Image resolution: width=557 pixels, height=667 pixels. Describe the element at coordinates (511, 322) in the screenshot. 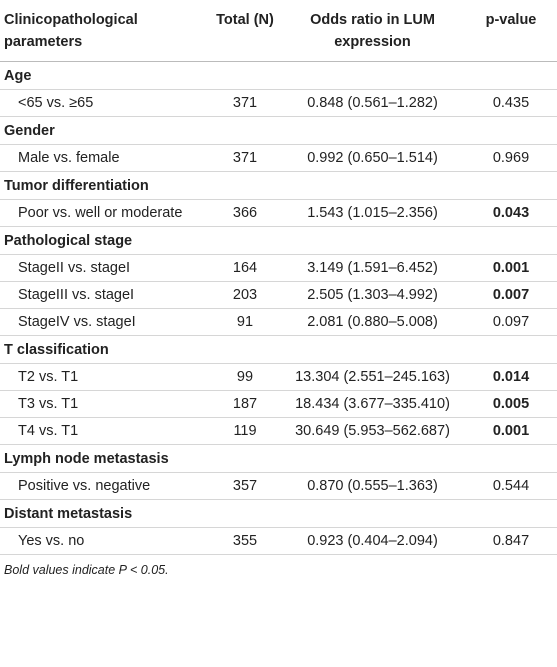

I see `p-value-cell: 0.097` at that location.